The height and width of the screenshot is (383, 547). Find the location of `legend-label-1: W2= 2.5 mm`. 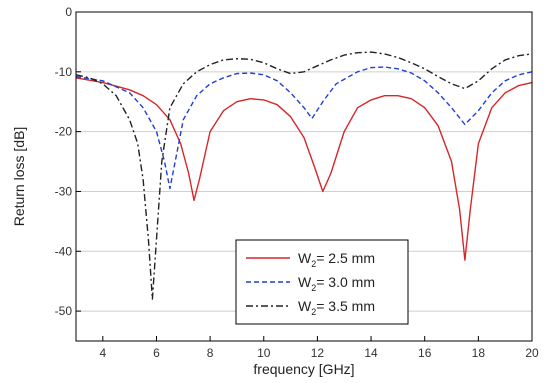

legend-label-1: W2= 2.5 mm is located at coordinates (336, 259).